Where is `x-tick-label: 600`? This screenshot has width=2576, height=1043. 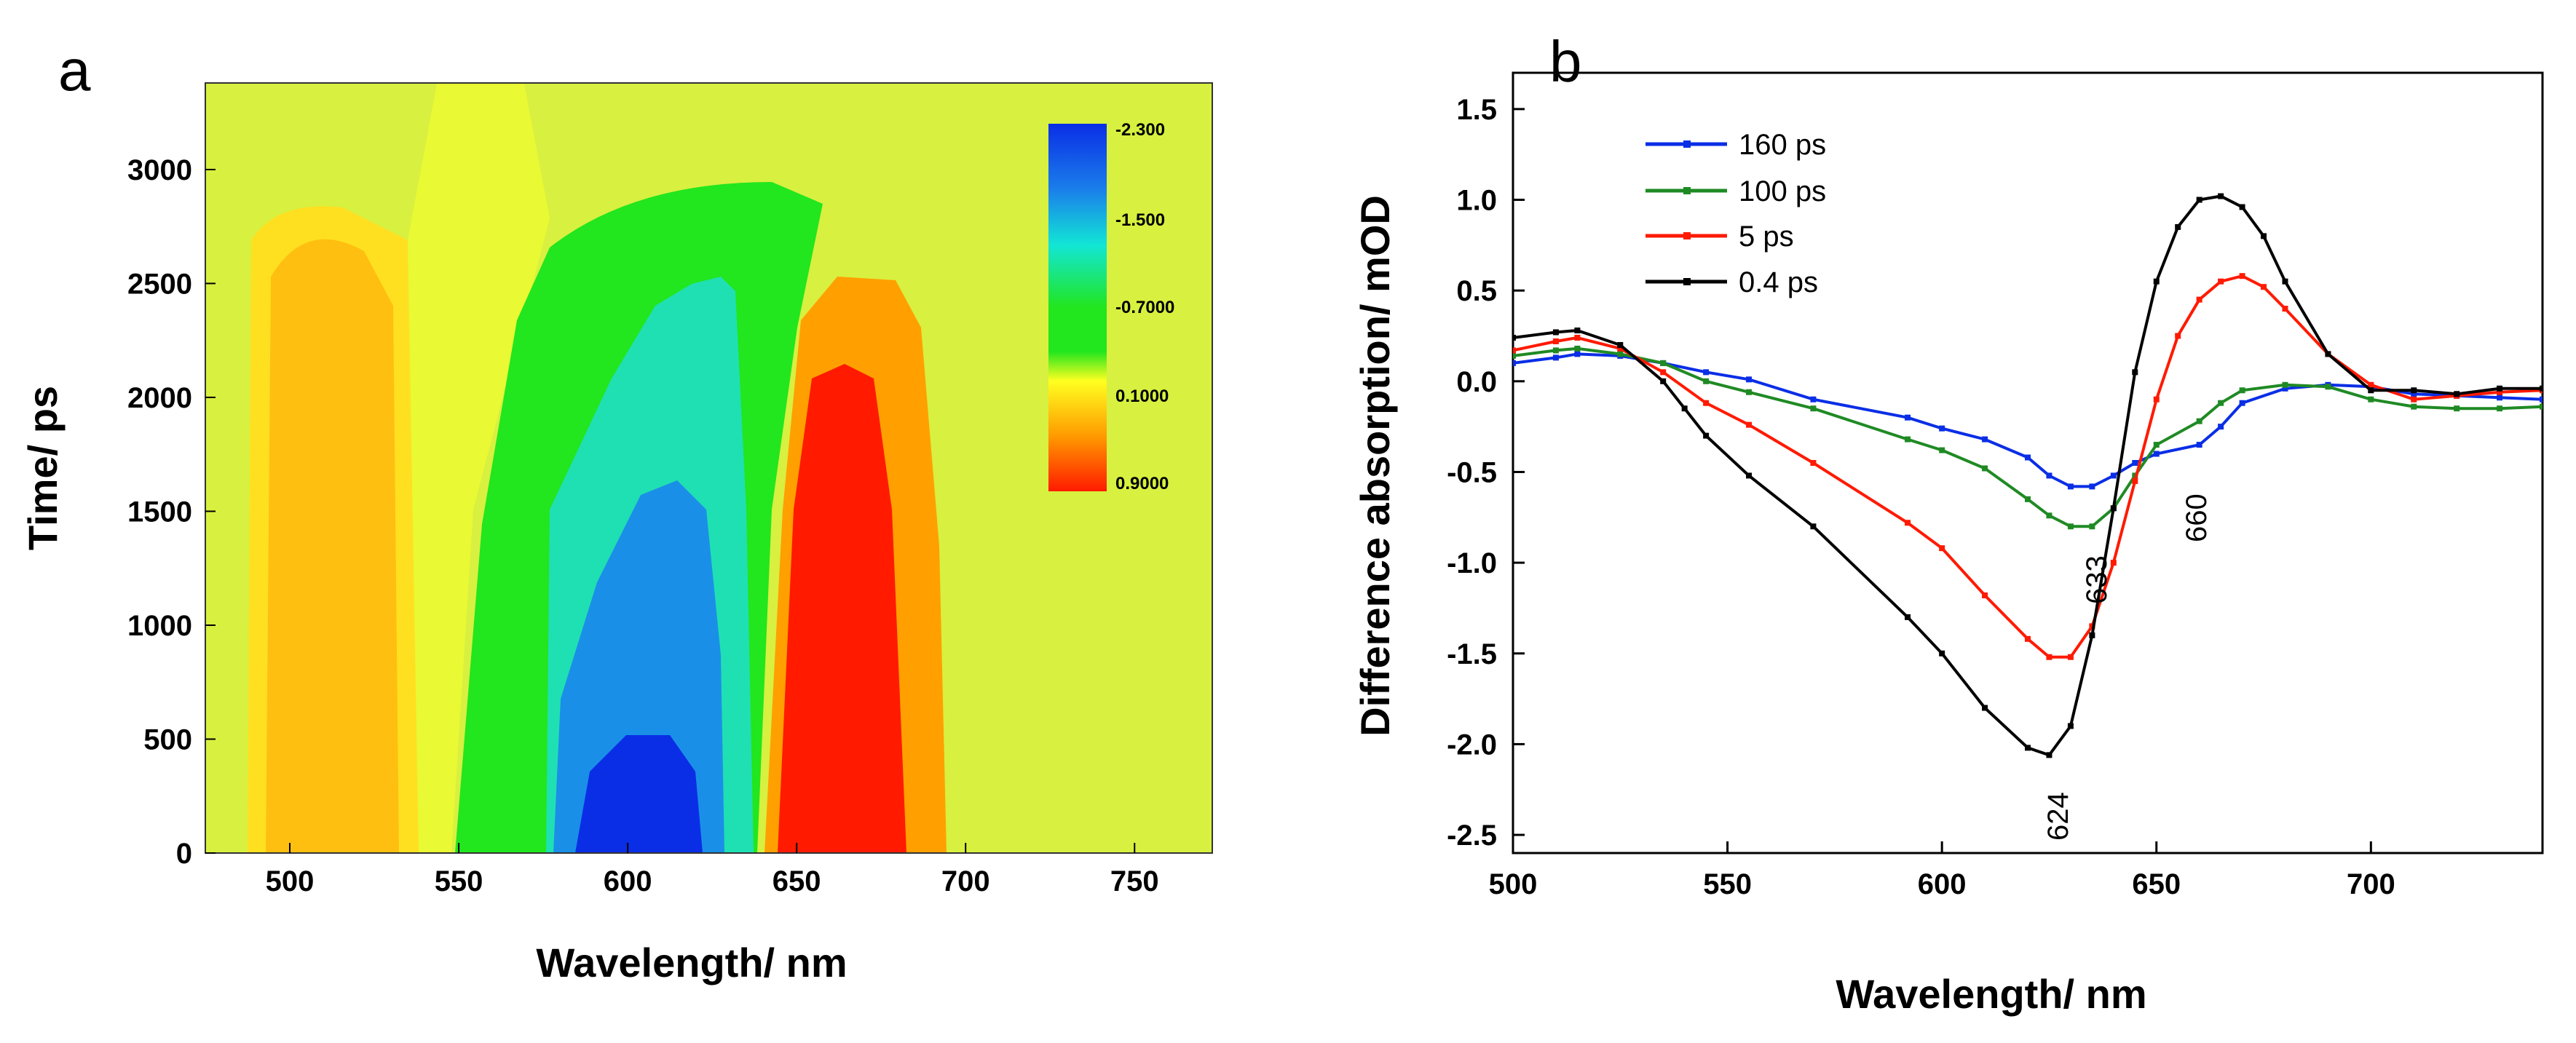
x-tick-label: 600 is located at coordinates (628, 881).